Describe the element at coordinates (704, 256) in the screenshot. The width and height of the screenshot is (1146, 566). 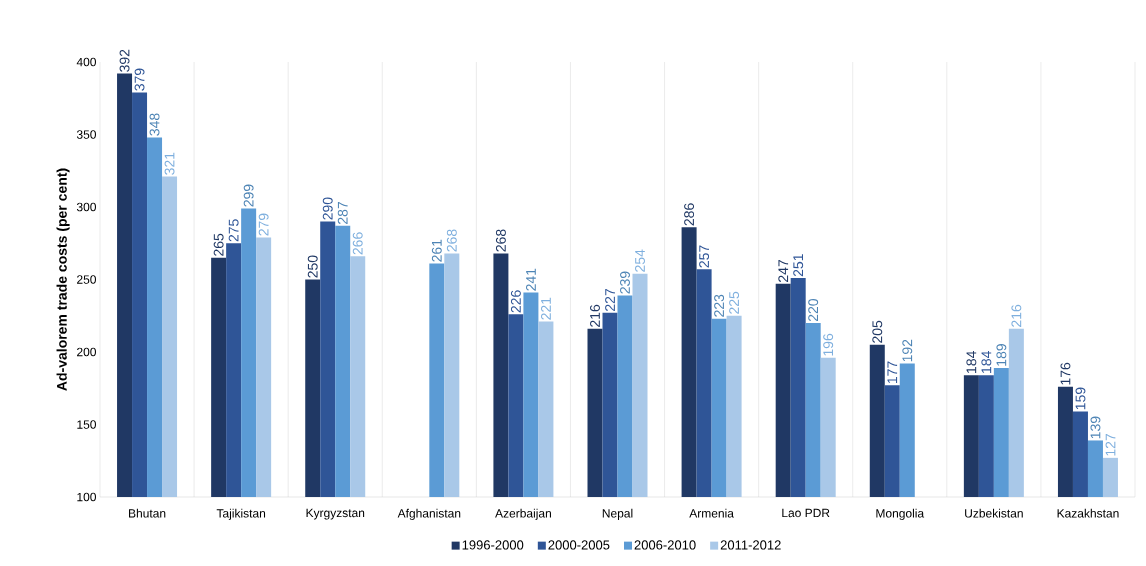
I see `data-label: 257` at that location.